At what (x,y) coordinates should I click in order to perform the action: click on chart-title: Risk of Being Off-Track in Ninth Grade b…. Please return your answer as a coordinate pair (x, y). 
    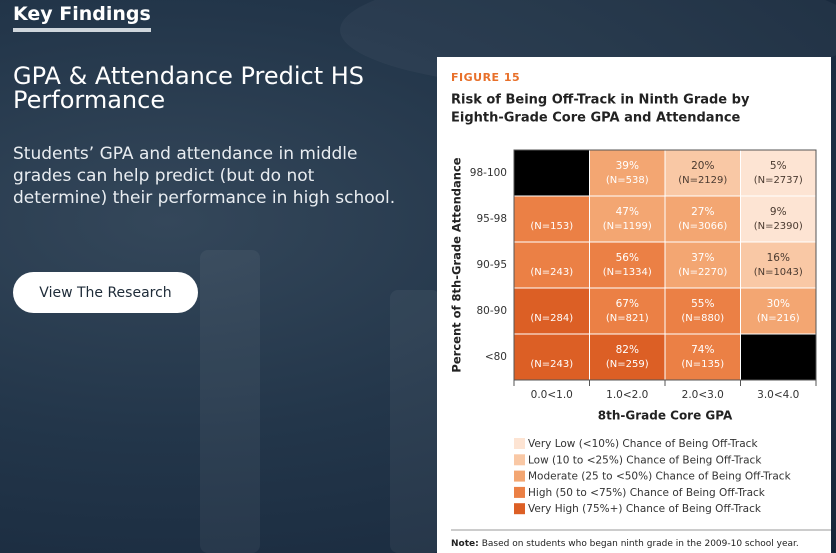
    Looking at the image, I should click on (600, 100).